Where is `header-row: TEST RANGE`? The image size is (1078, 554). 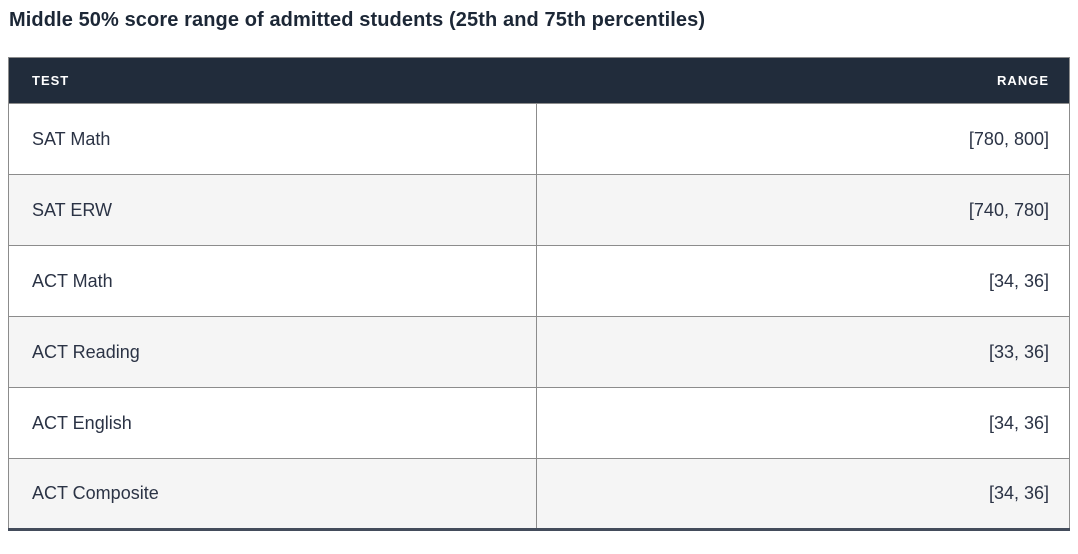 header-row: TEST RANGE is located at coordinates (539, 80).